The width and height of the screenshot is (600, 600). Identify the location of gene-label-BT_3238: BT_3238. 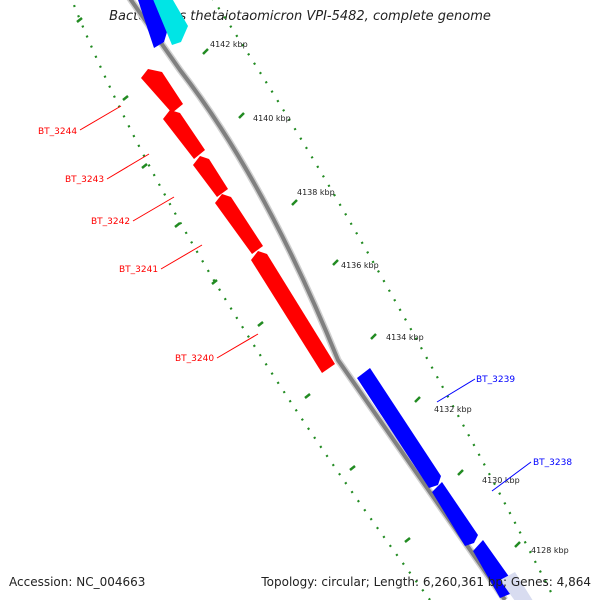
(552, 463).